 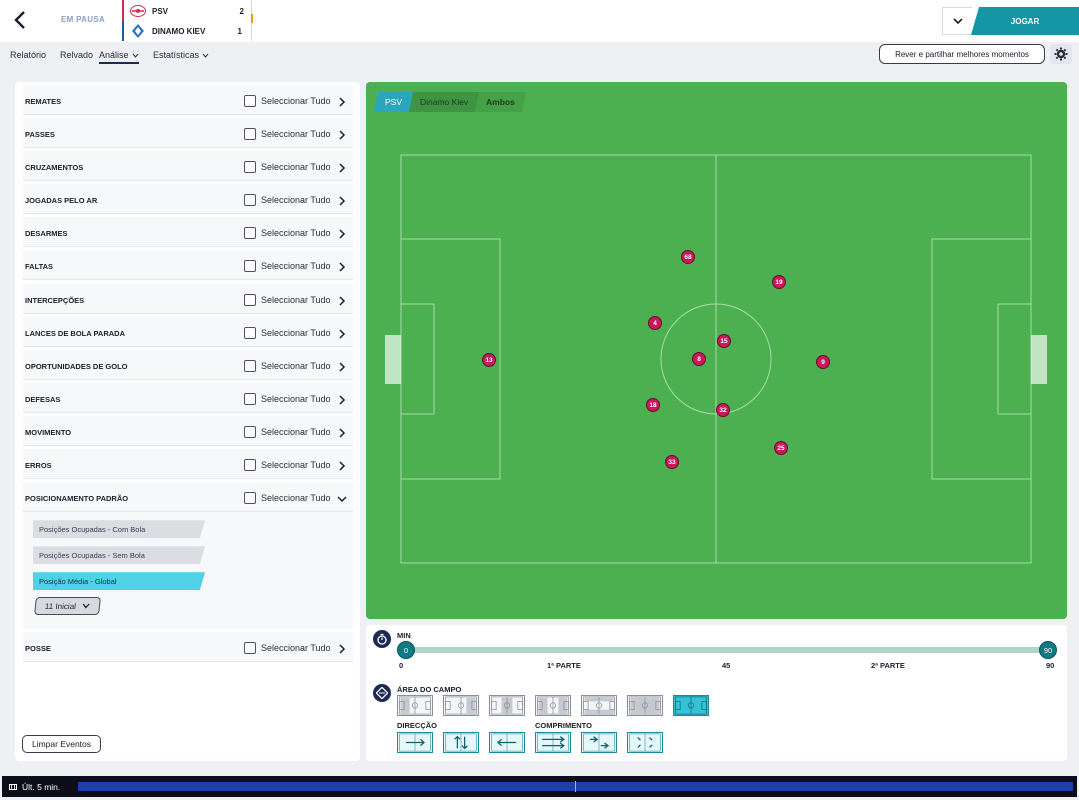 I want to click on event-category-row: PASSES Seleccionar Tudo, so click(x=188, y=133).